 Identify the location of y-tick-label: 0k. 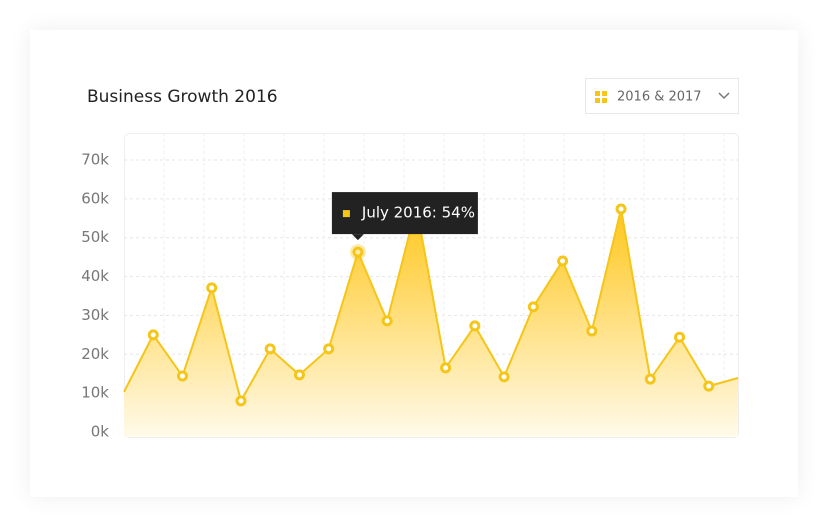
(100, 432).